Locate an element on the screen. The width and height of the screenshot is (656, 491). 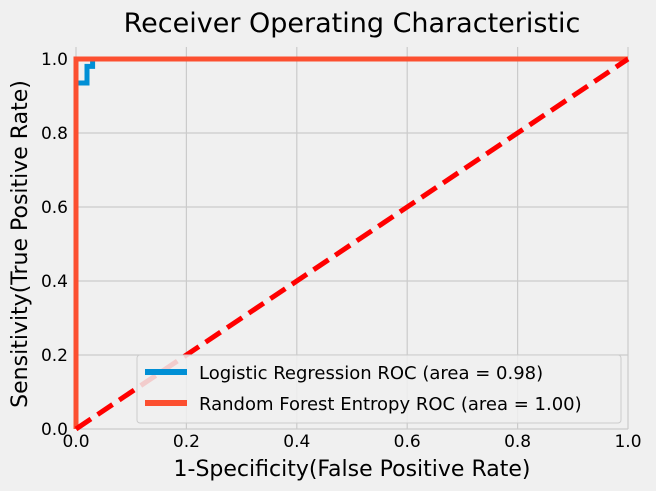
legend-label-logistic-regression: Logistic Regression ROC (area = 0.98) is located at coordinates (371, 373).